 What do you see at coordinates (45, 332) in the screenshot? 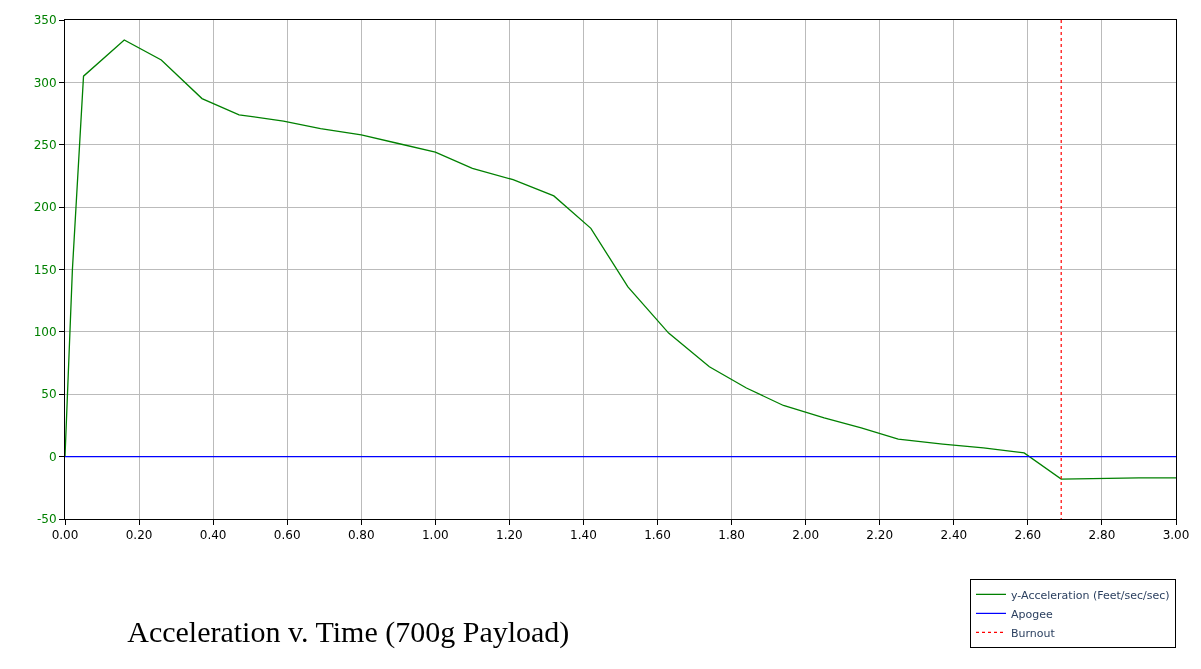
I see `y-tick-label: 100` at bounding box center [45, 332].